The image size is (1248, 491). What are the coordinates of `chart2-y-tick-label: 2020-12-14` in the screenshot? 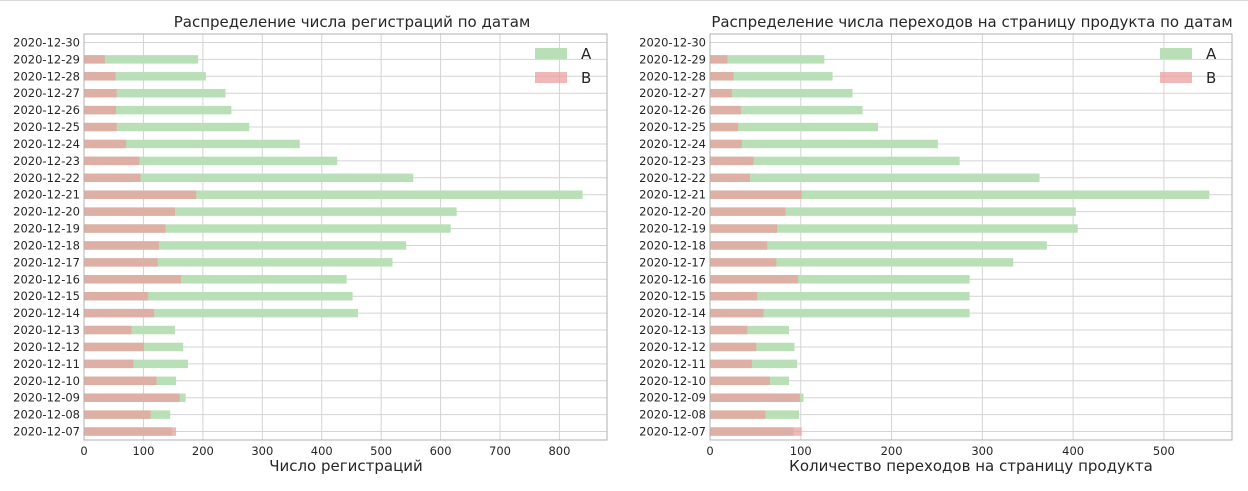 It's located at (672, 313).